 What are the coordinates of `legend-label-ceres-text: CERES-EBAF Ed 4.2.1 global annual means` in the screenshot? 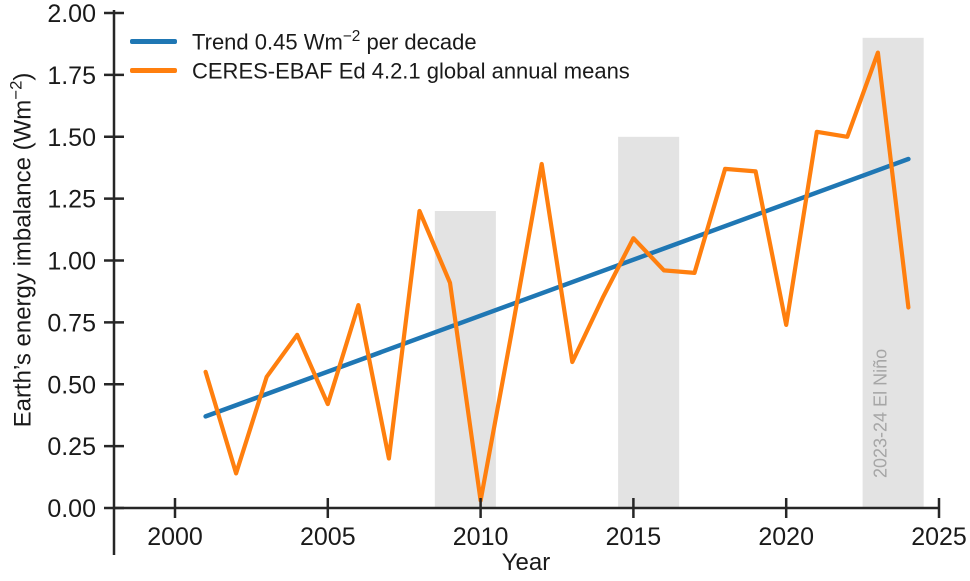 It's located at (411, 71).